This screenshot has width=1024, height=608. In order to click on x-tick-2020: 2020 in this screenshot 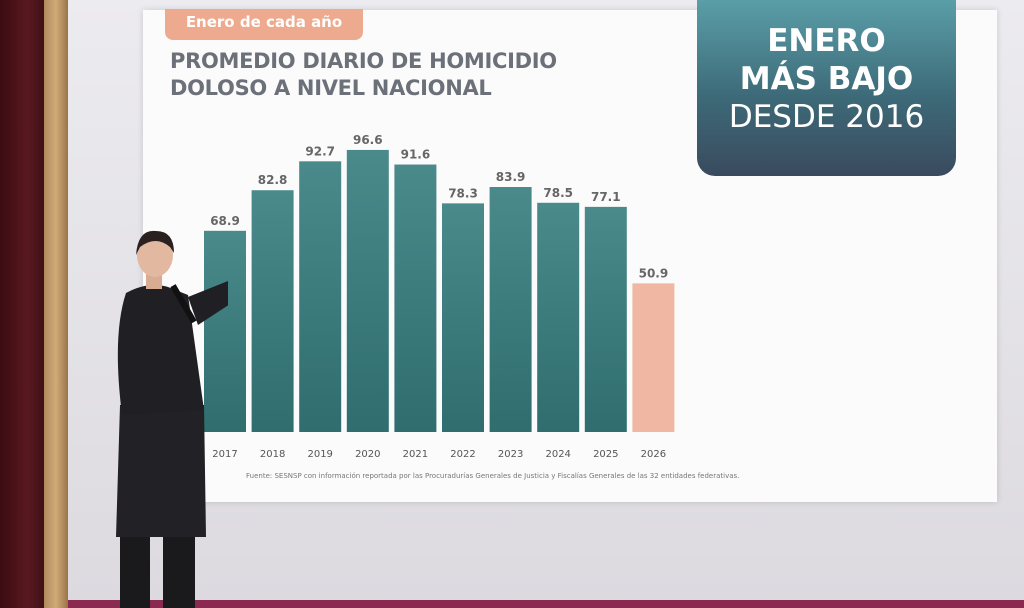, I will do `click(367, 454)`.